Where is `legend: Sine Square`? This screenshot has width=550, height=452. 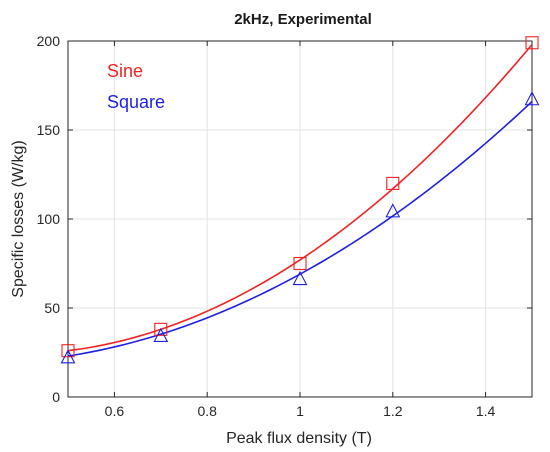 legend: Sine Square is located at coordinates (136, 86).